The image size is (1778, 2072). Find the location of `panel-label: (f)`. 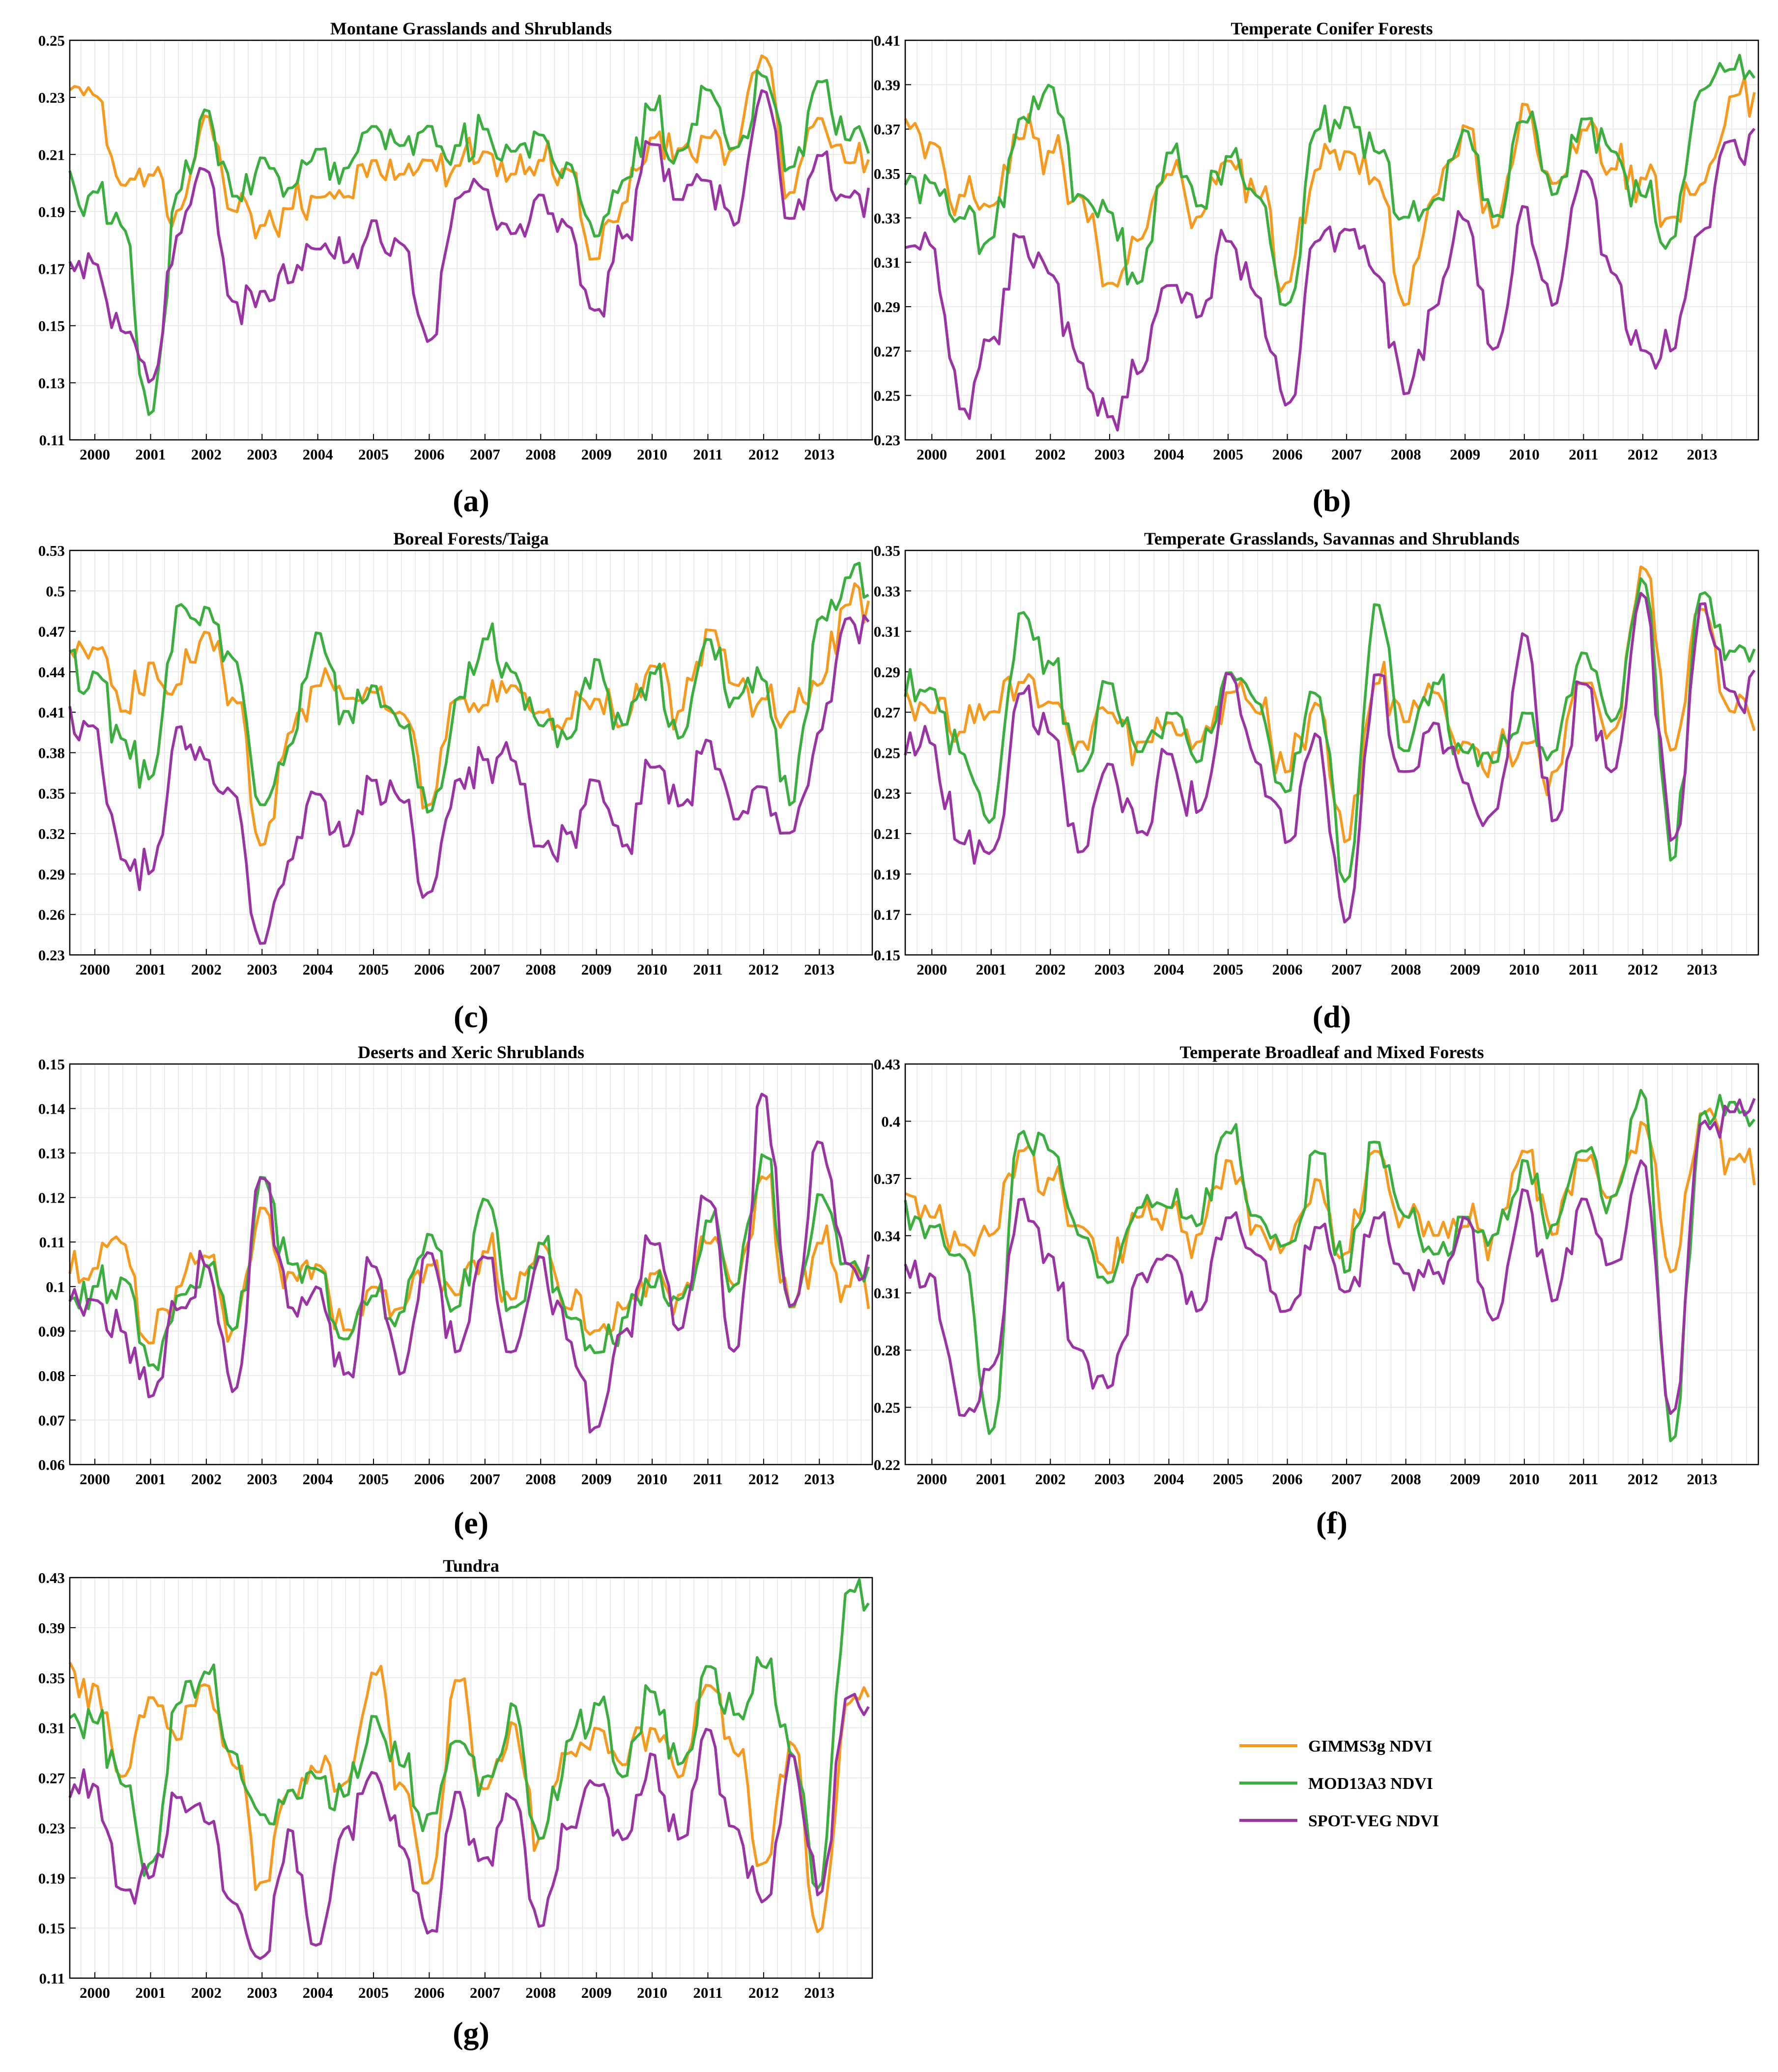

panel-label: (f) is located at coordinates (1332, 1522).